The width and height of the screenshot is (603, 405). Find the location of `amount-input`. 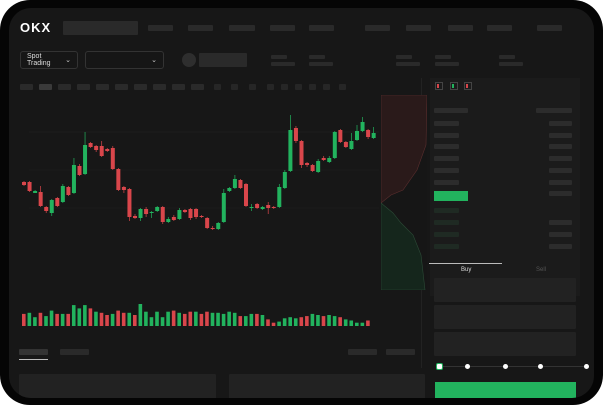

amount-input is located at coordinates (505, 317).